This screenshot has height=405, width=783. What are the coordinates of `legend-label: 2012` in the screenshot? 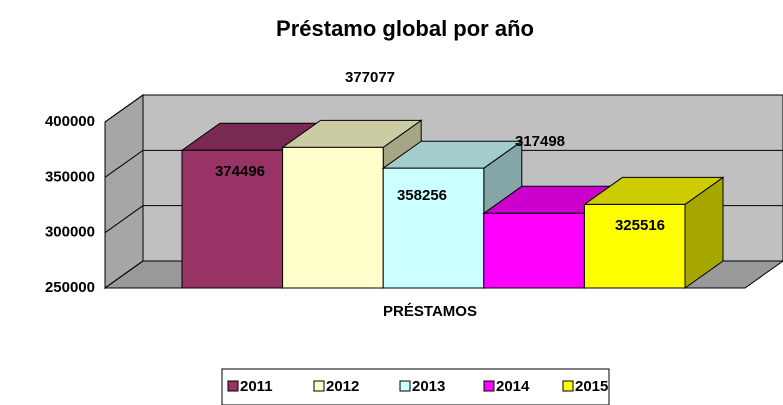 It's located at (342, 386).